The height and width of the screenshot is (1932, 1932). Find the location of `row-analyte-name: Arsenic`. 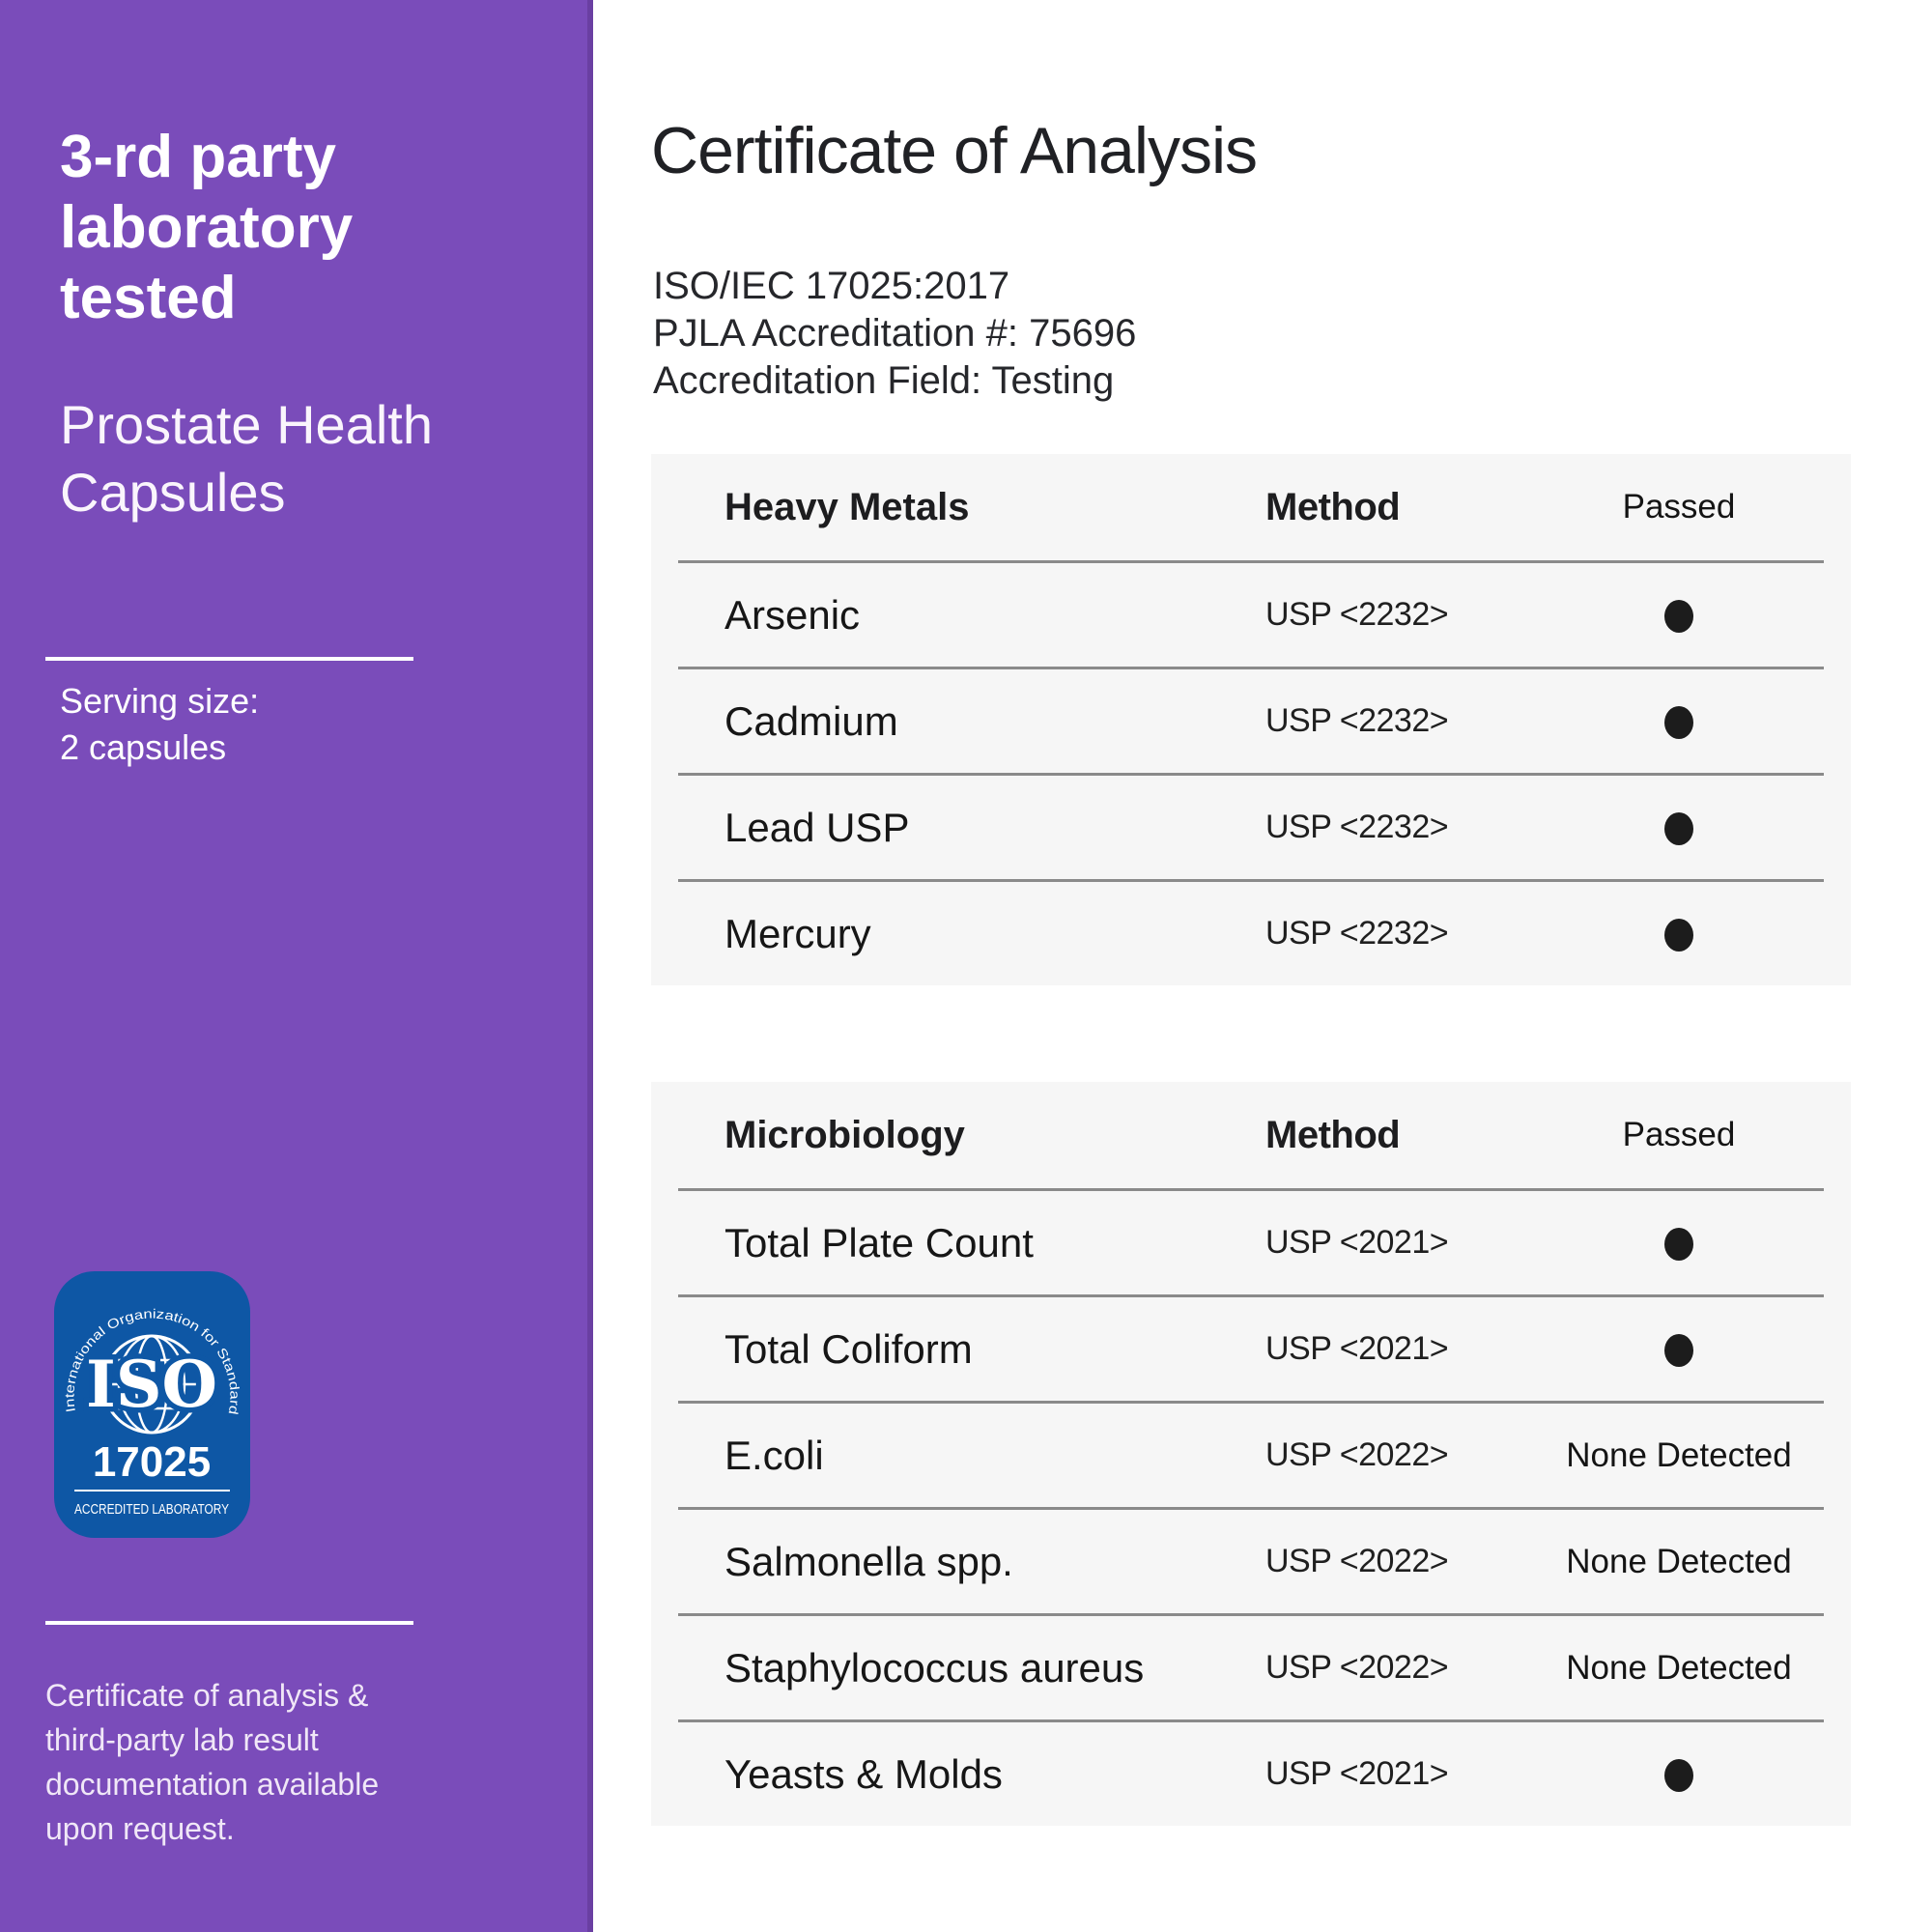

row-analyte-name: Arsenic is located at coordinates (792, 614).